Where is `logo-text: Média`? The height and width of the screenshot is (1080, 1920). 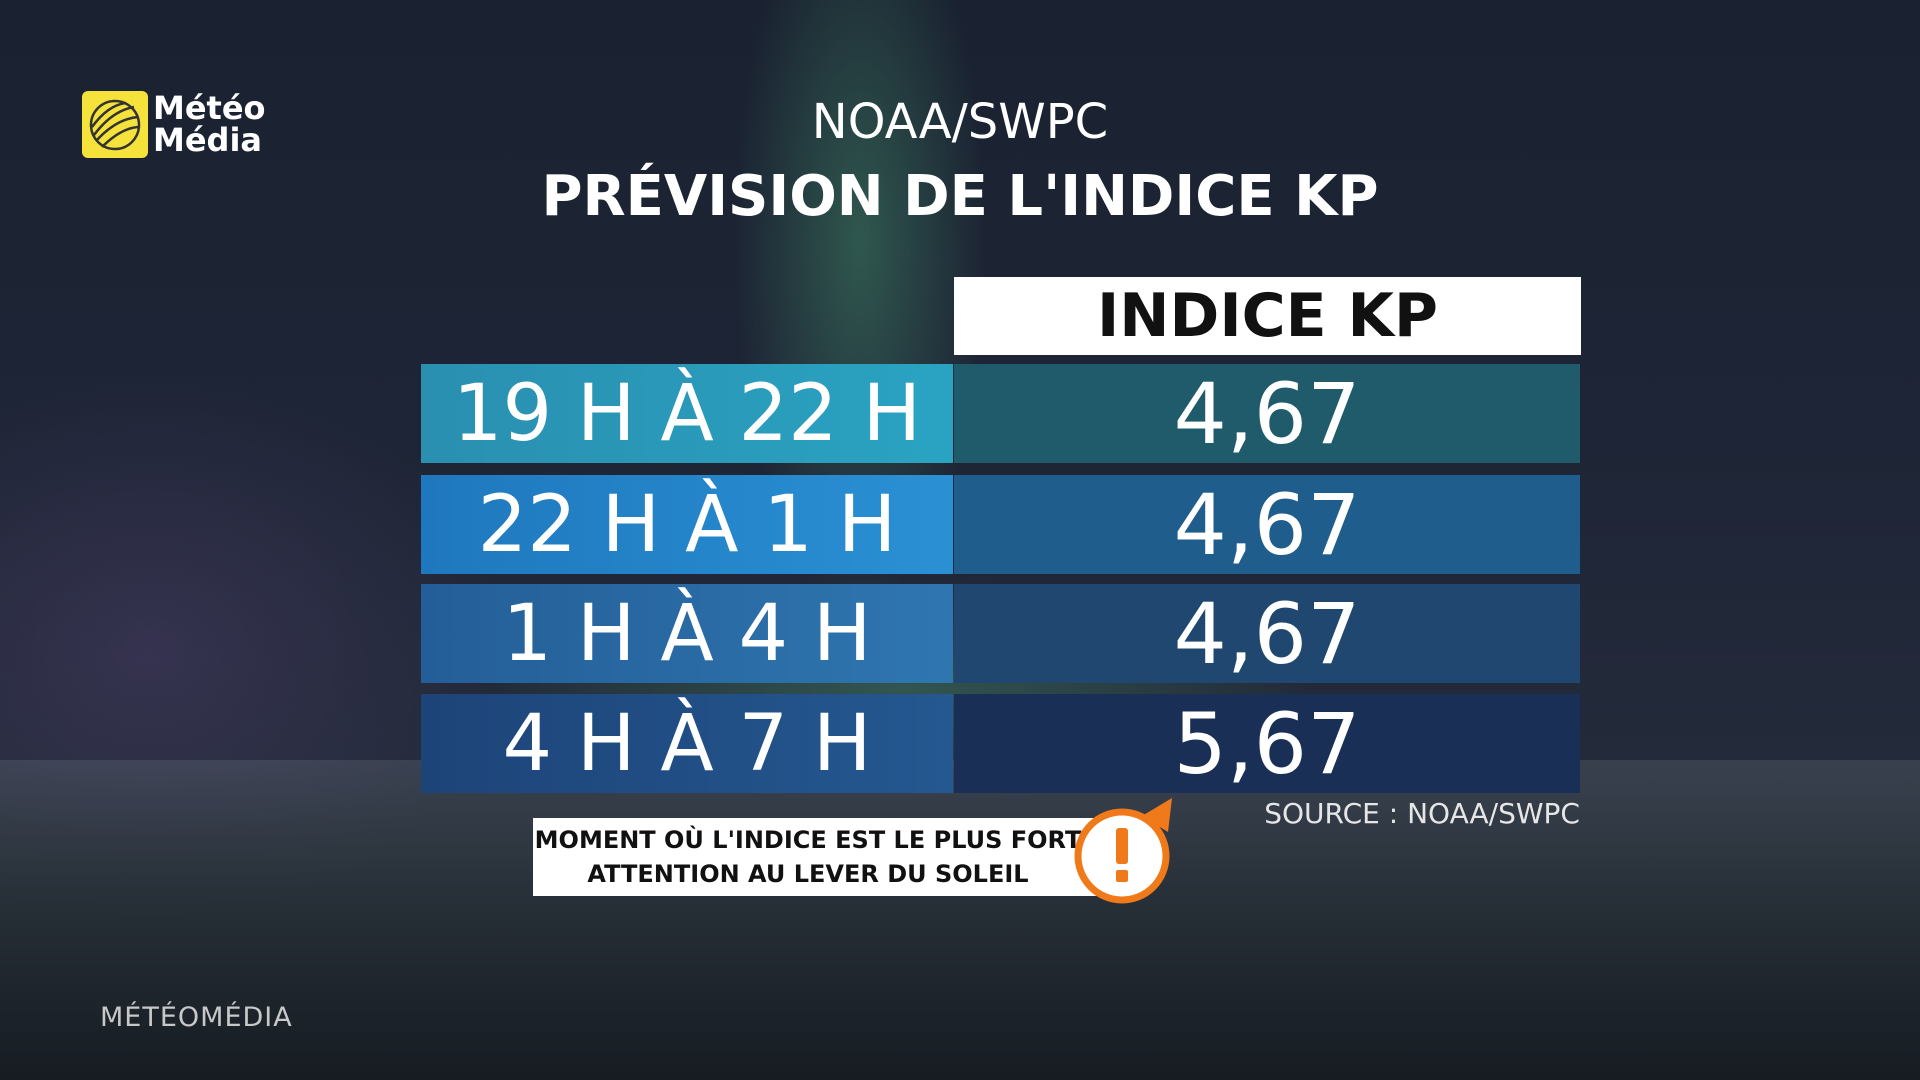 logo-text: Média is located at coordinates (208, 140).